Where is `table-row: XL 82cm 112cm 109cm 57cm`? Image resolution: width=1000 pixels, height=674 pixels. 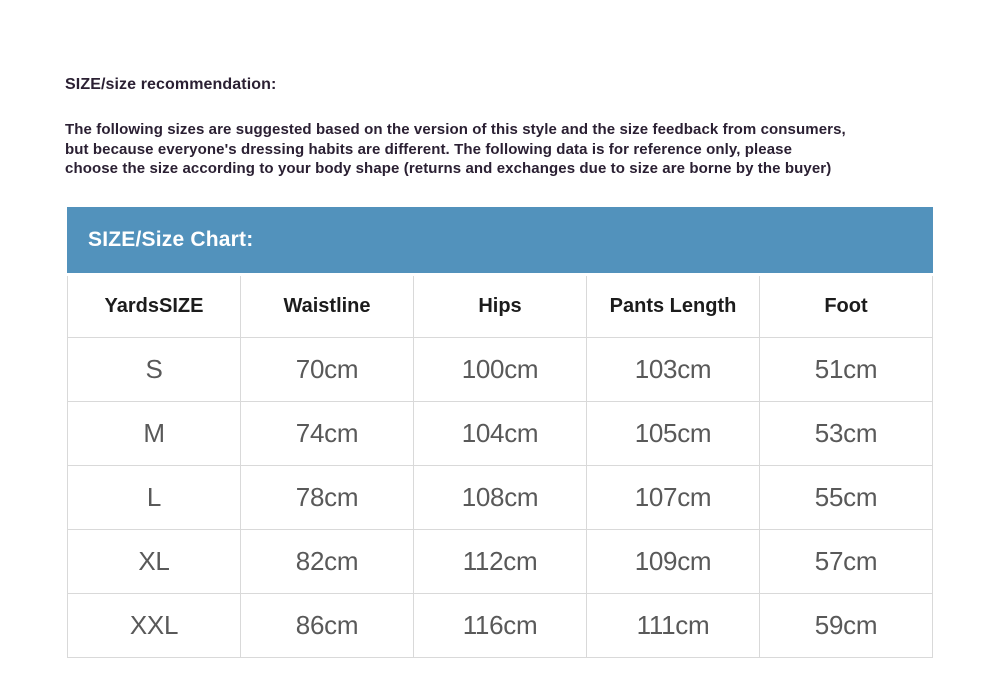
table-row: XL 82cm 112cm 109cm 57cm is located at coordinates (500, 561).